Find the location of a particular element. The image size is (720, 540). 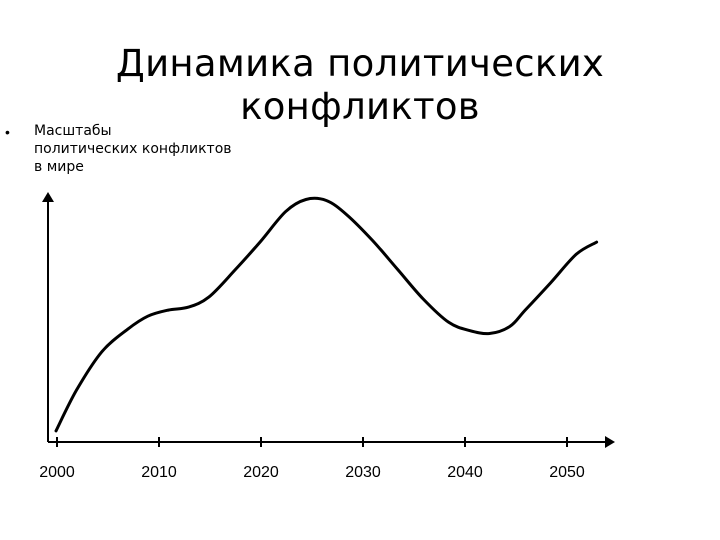

x-tick-label-2020: 2020 is located at coordinates (261, 472).